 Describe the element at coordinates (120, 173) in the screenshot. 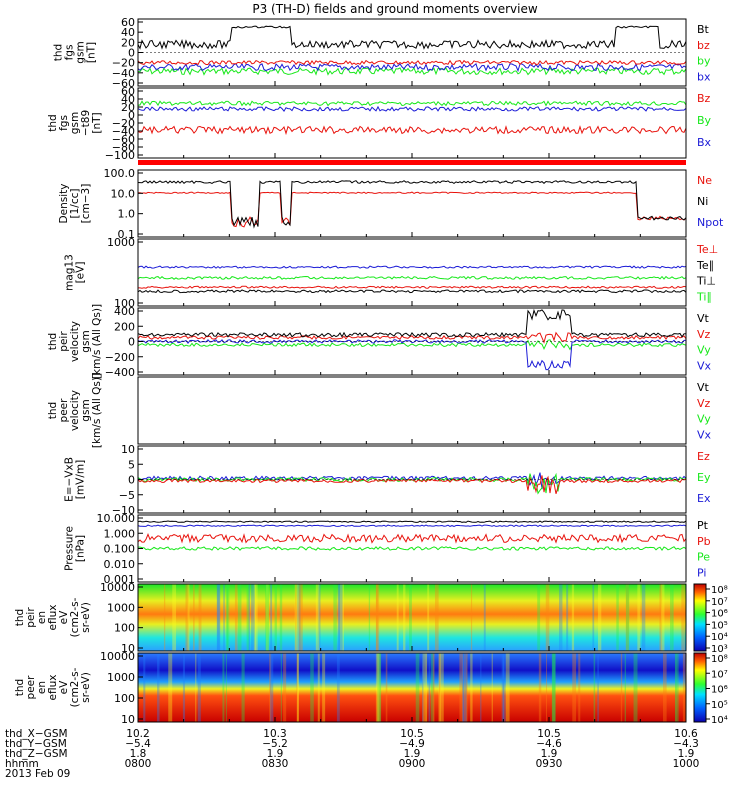

I see `y-tick-label: 100.0` at that location.